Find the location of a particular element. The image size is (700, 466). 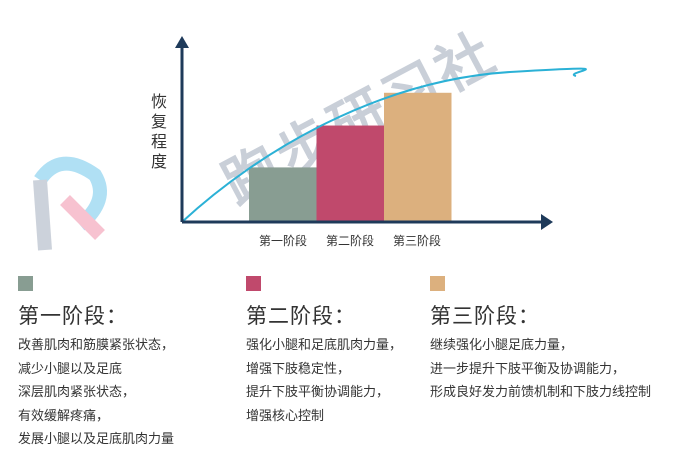

stage-title: 第一阶段： is located at coordinates (73, 316).